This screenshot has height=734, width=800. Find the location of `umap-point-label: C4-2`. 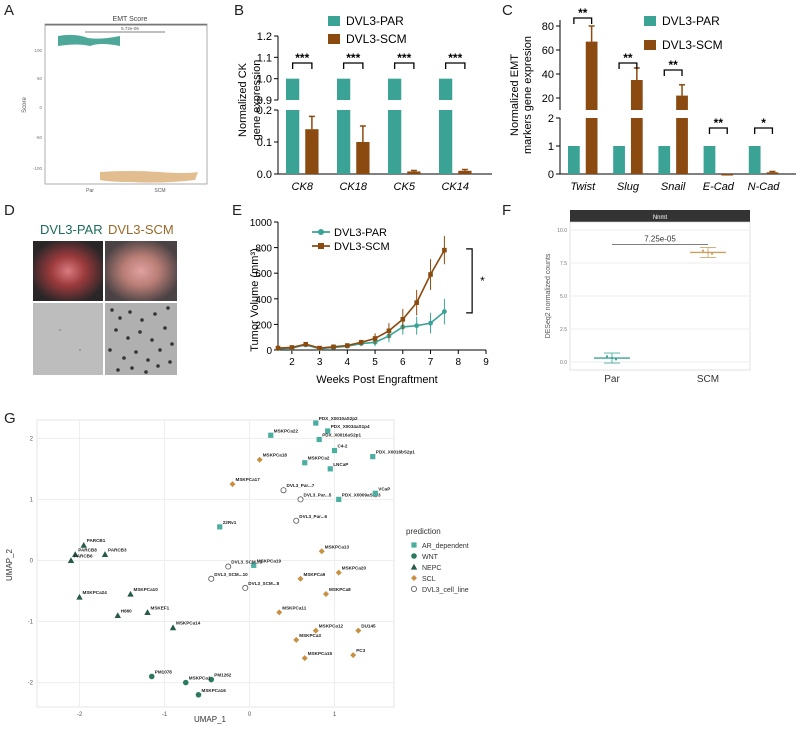

umap-point-label: C4-2 is located at coordinates (343, 446).